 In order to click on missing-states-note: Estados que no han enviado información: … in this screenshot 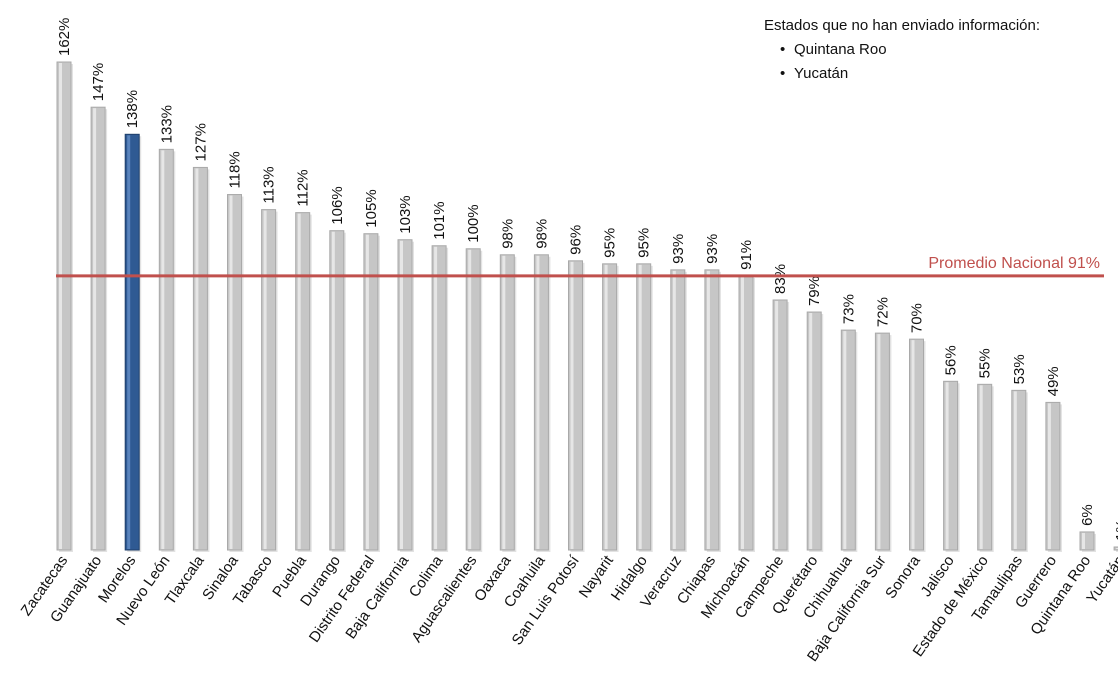, I will do `click(902, 50)`.